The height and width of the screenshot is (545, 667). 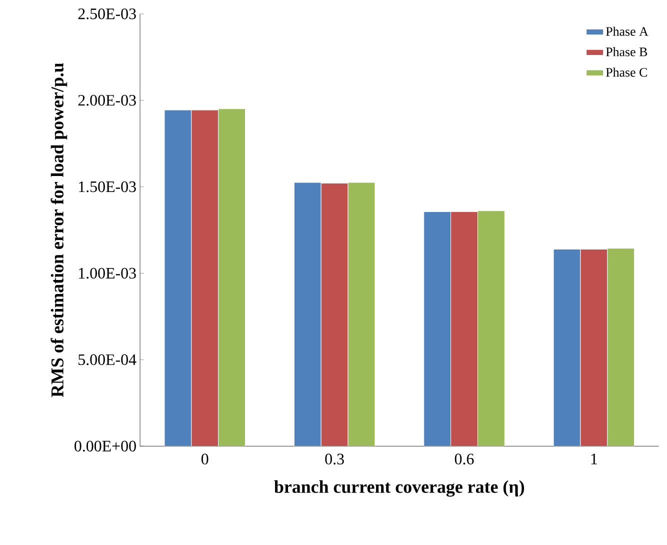 I want to click on legend-label: Phase B, so click(x=627, y=51).